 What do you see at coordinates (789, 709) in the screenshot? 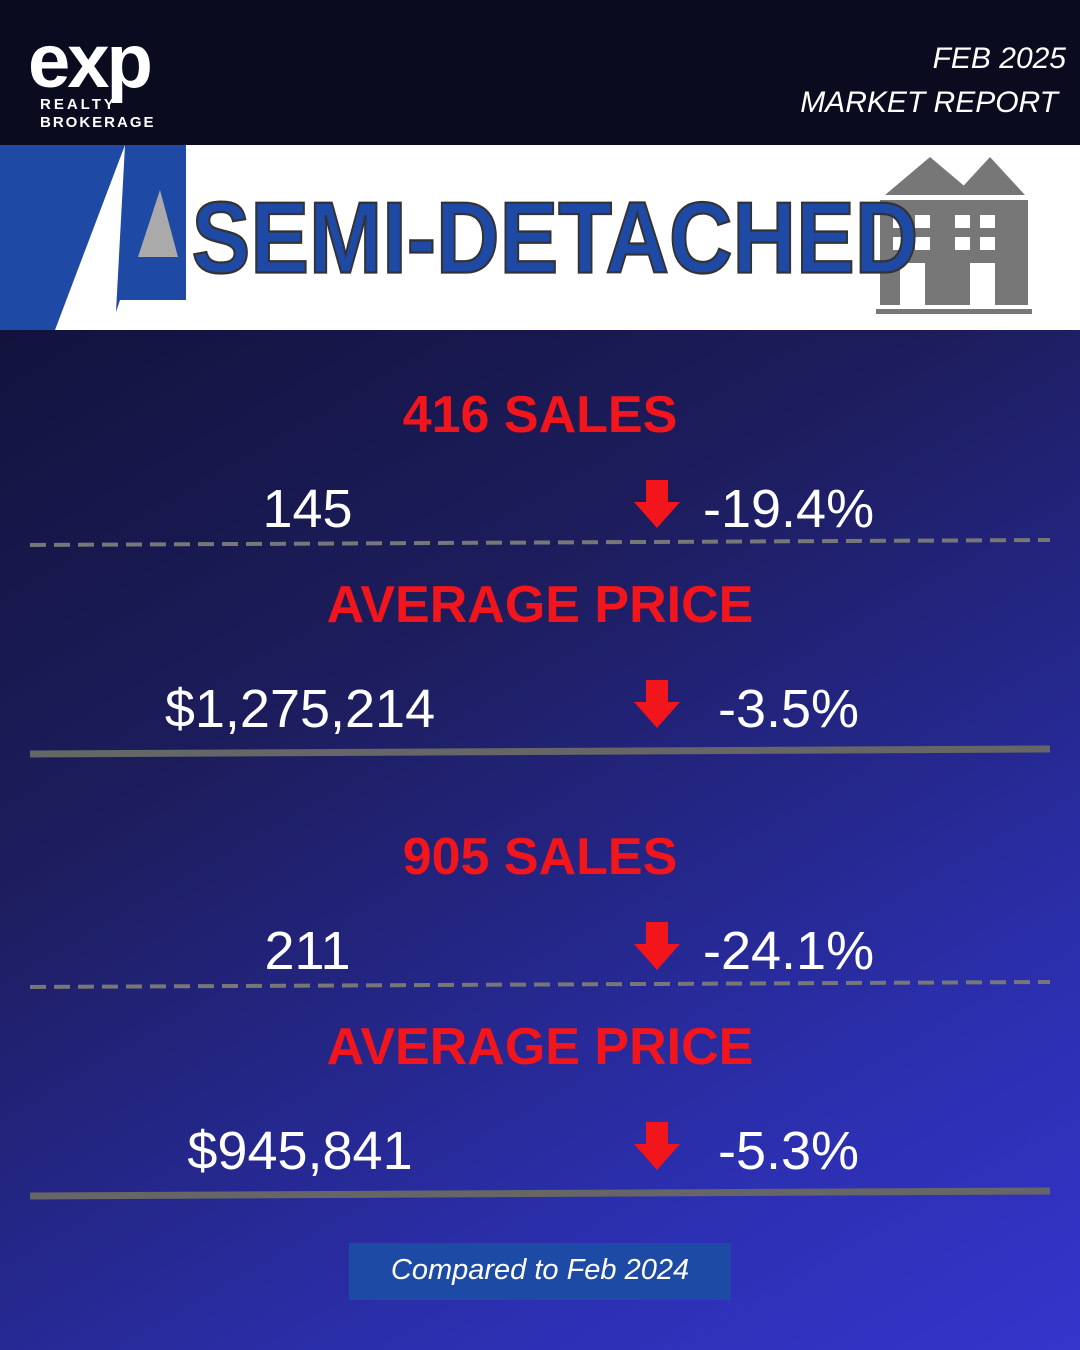
I see `price-change: -3.5%` at bounding box center [789, 709].